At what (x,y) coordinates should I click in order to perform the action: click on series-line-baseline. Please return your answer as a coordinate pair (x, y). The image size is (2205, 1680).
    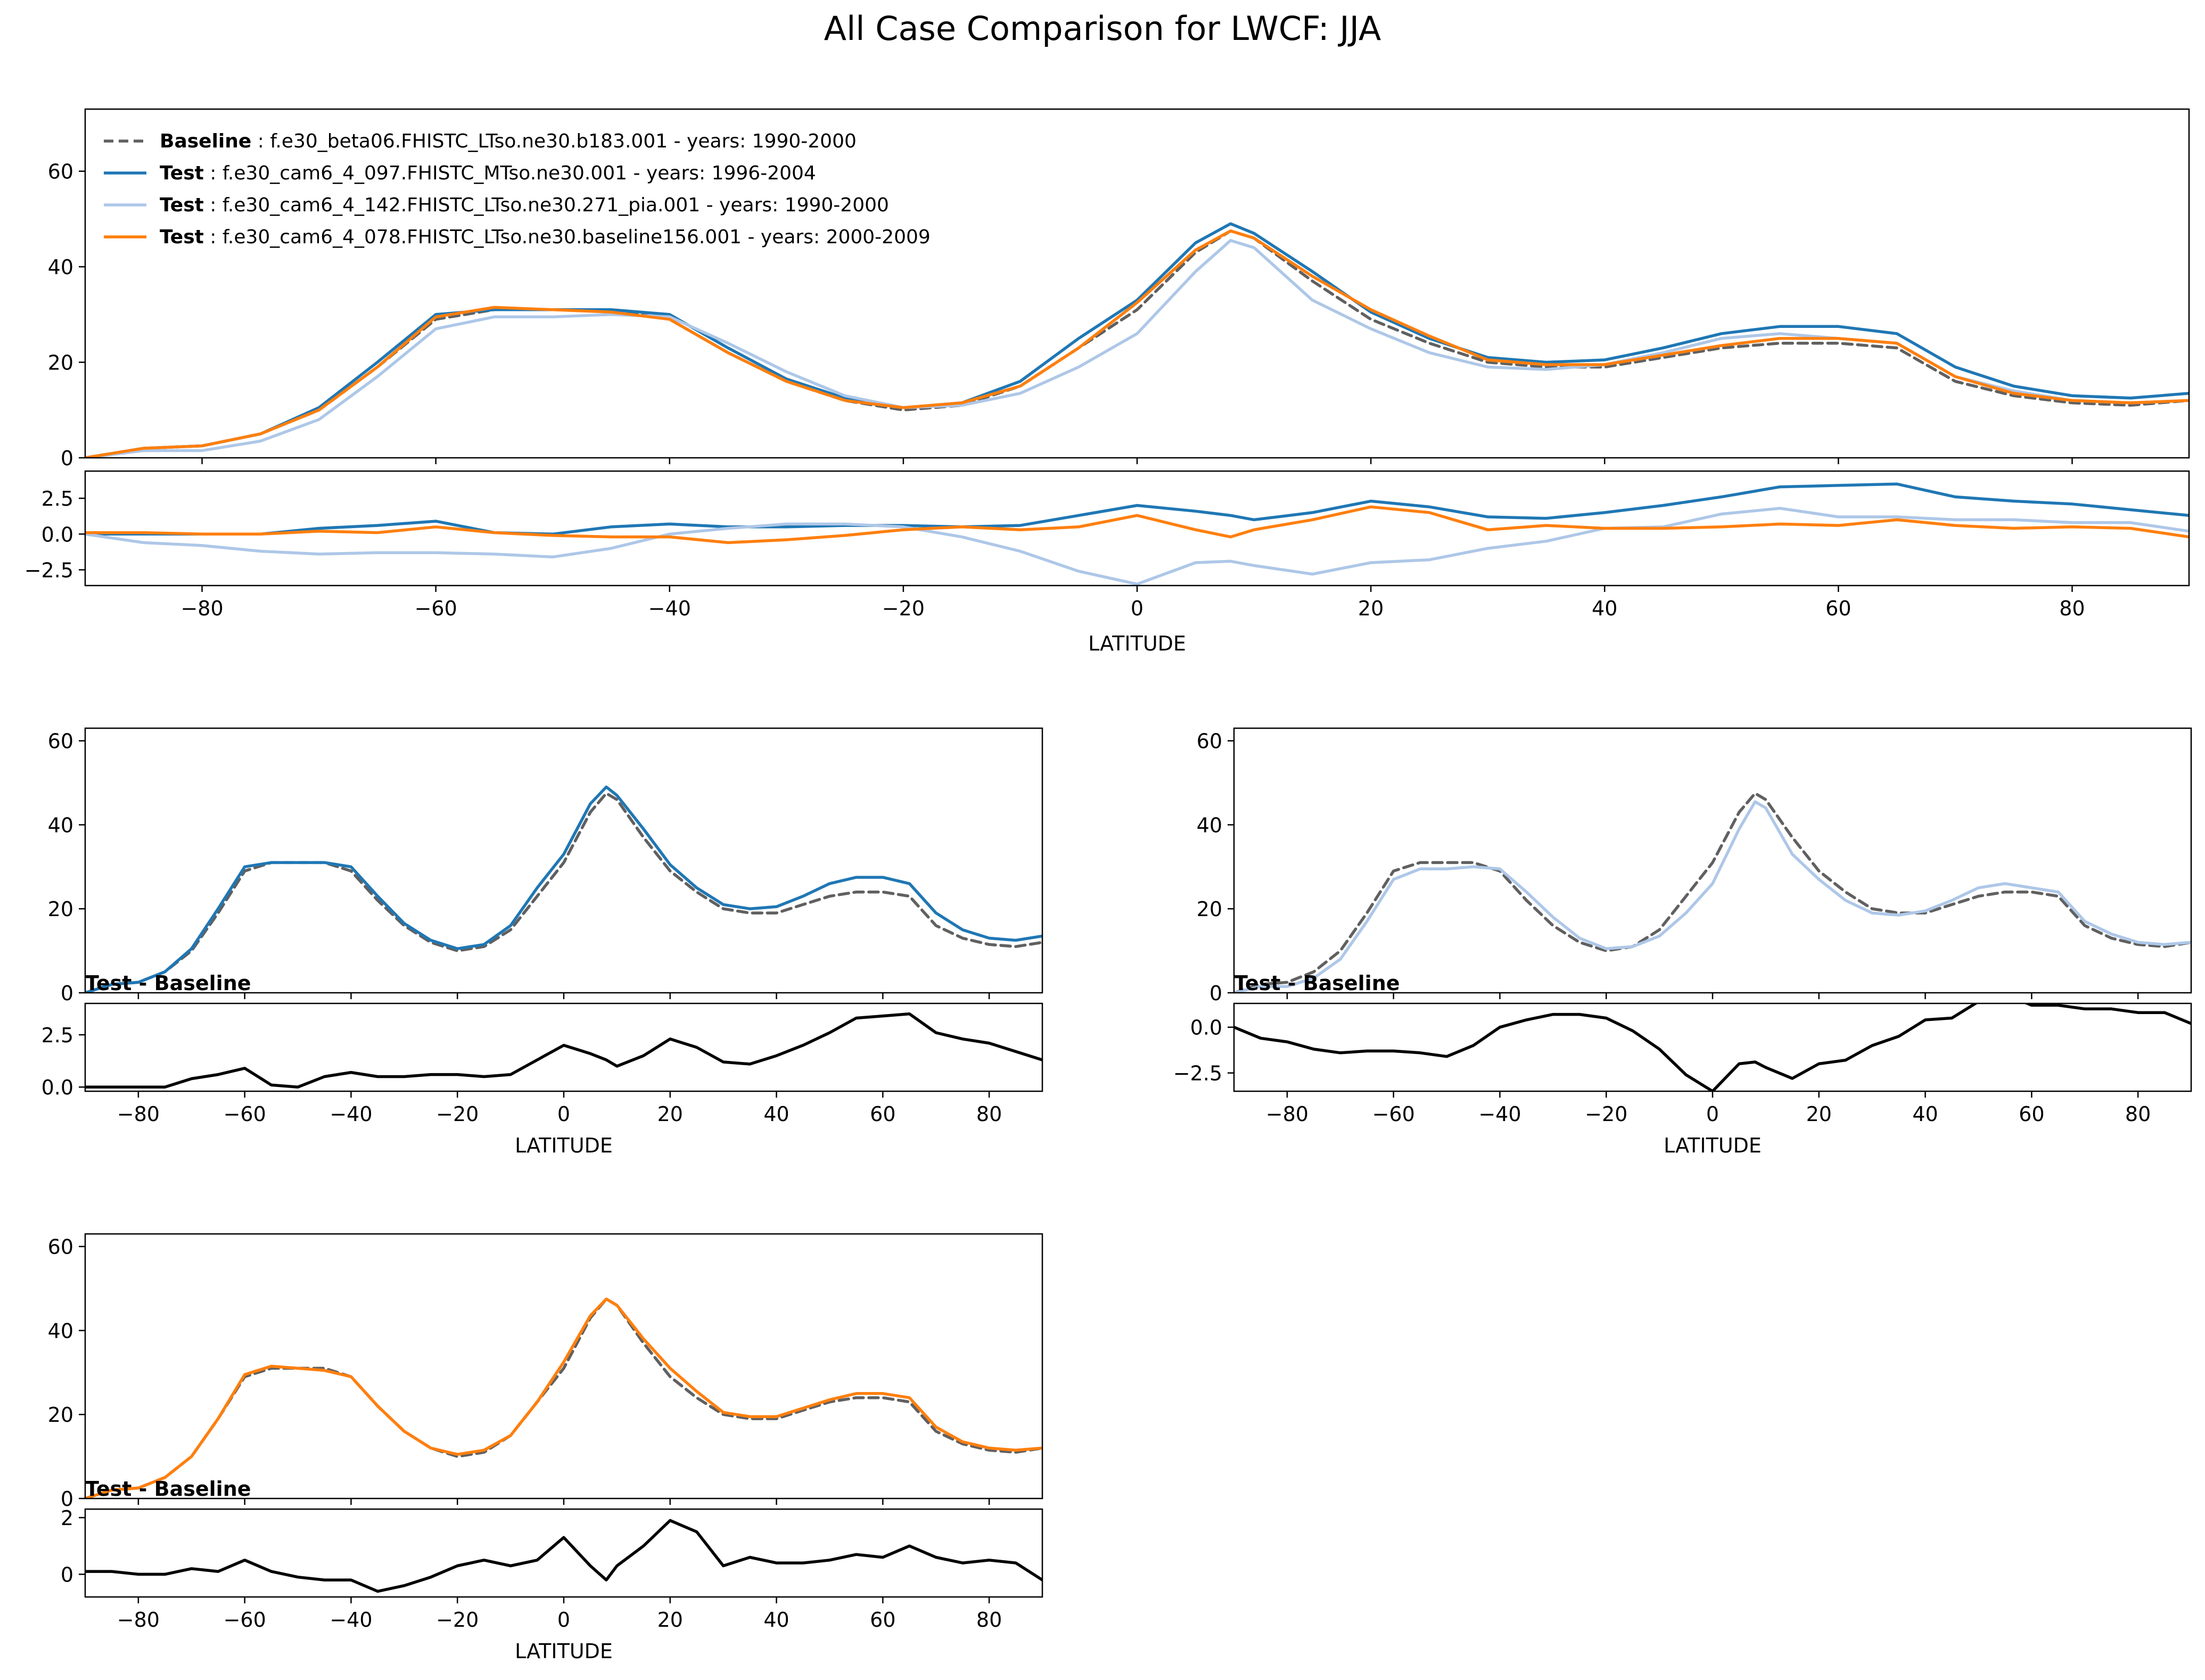
    Looking at the image, I should click on (1137, 343).